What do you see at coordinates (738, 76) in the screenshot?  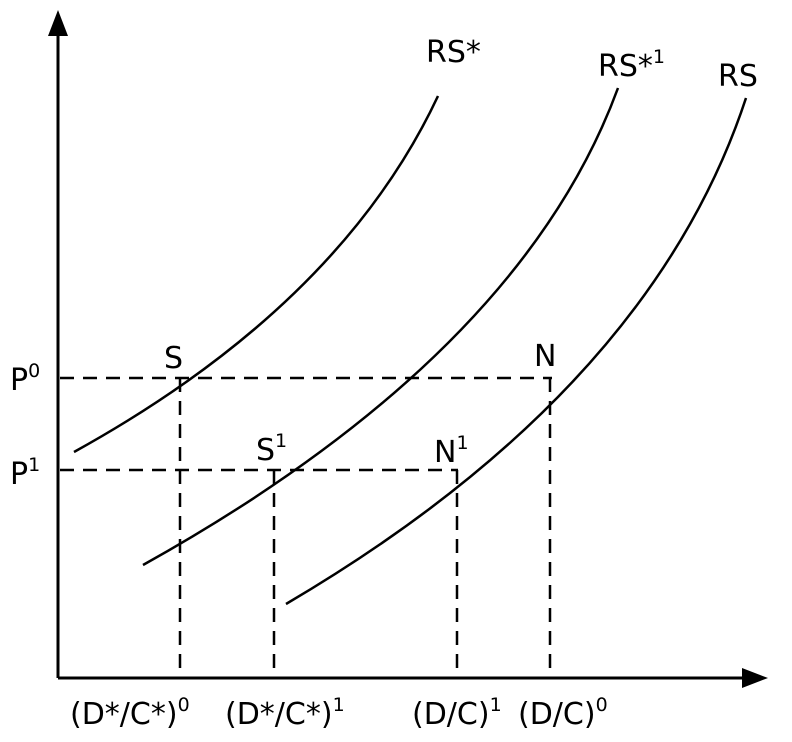 I see `rs-label: RS` at bounding box center [738, 76].